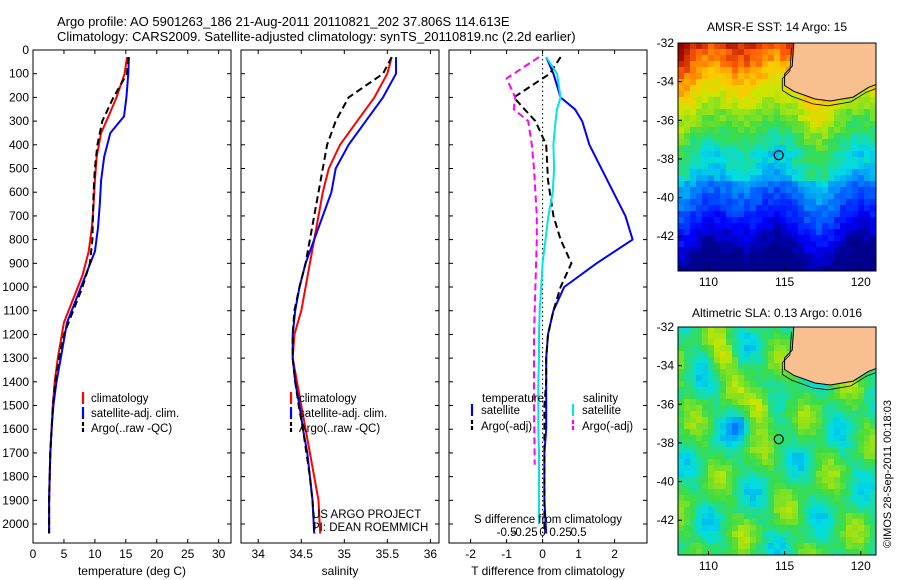  I want to click on legend-label: satellite, so click(500, 411).